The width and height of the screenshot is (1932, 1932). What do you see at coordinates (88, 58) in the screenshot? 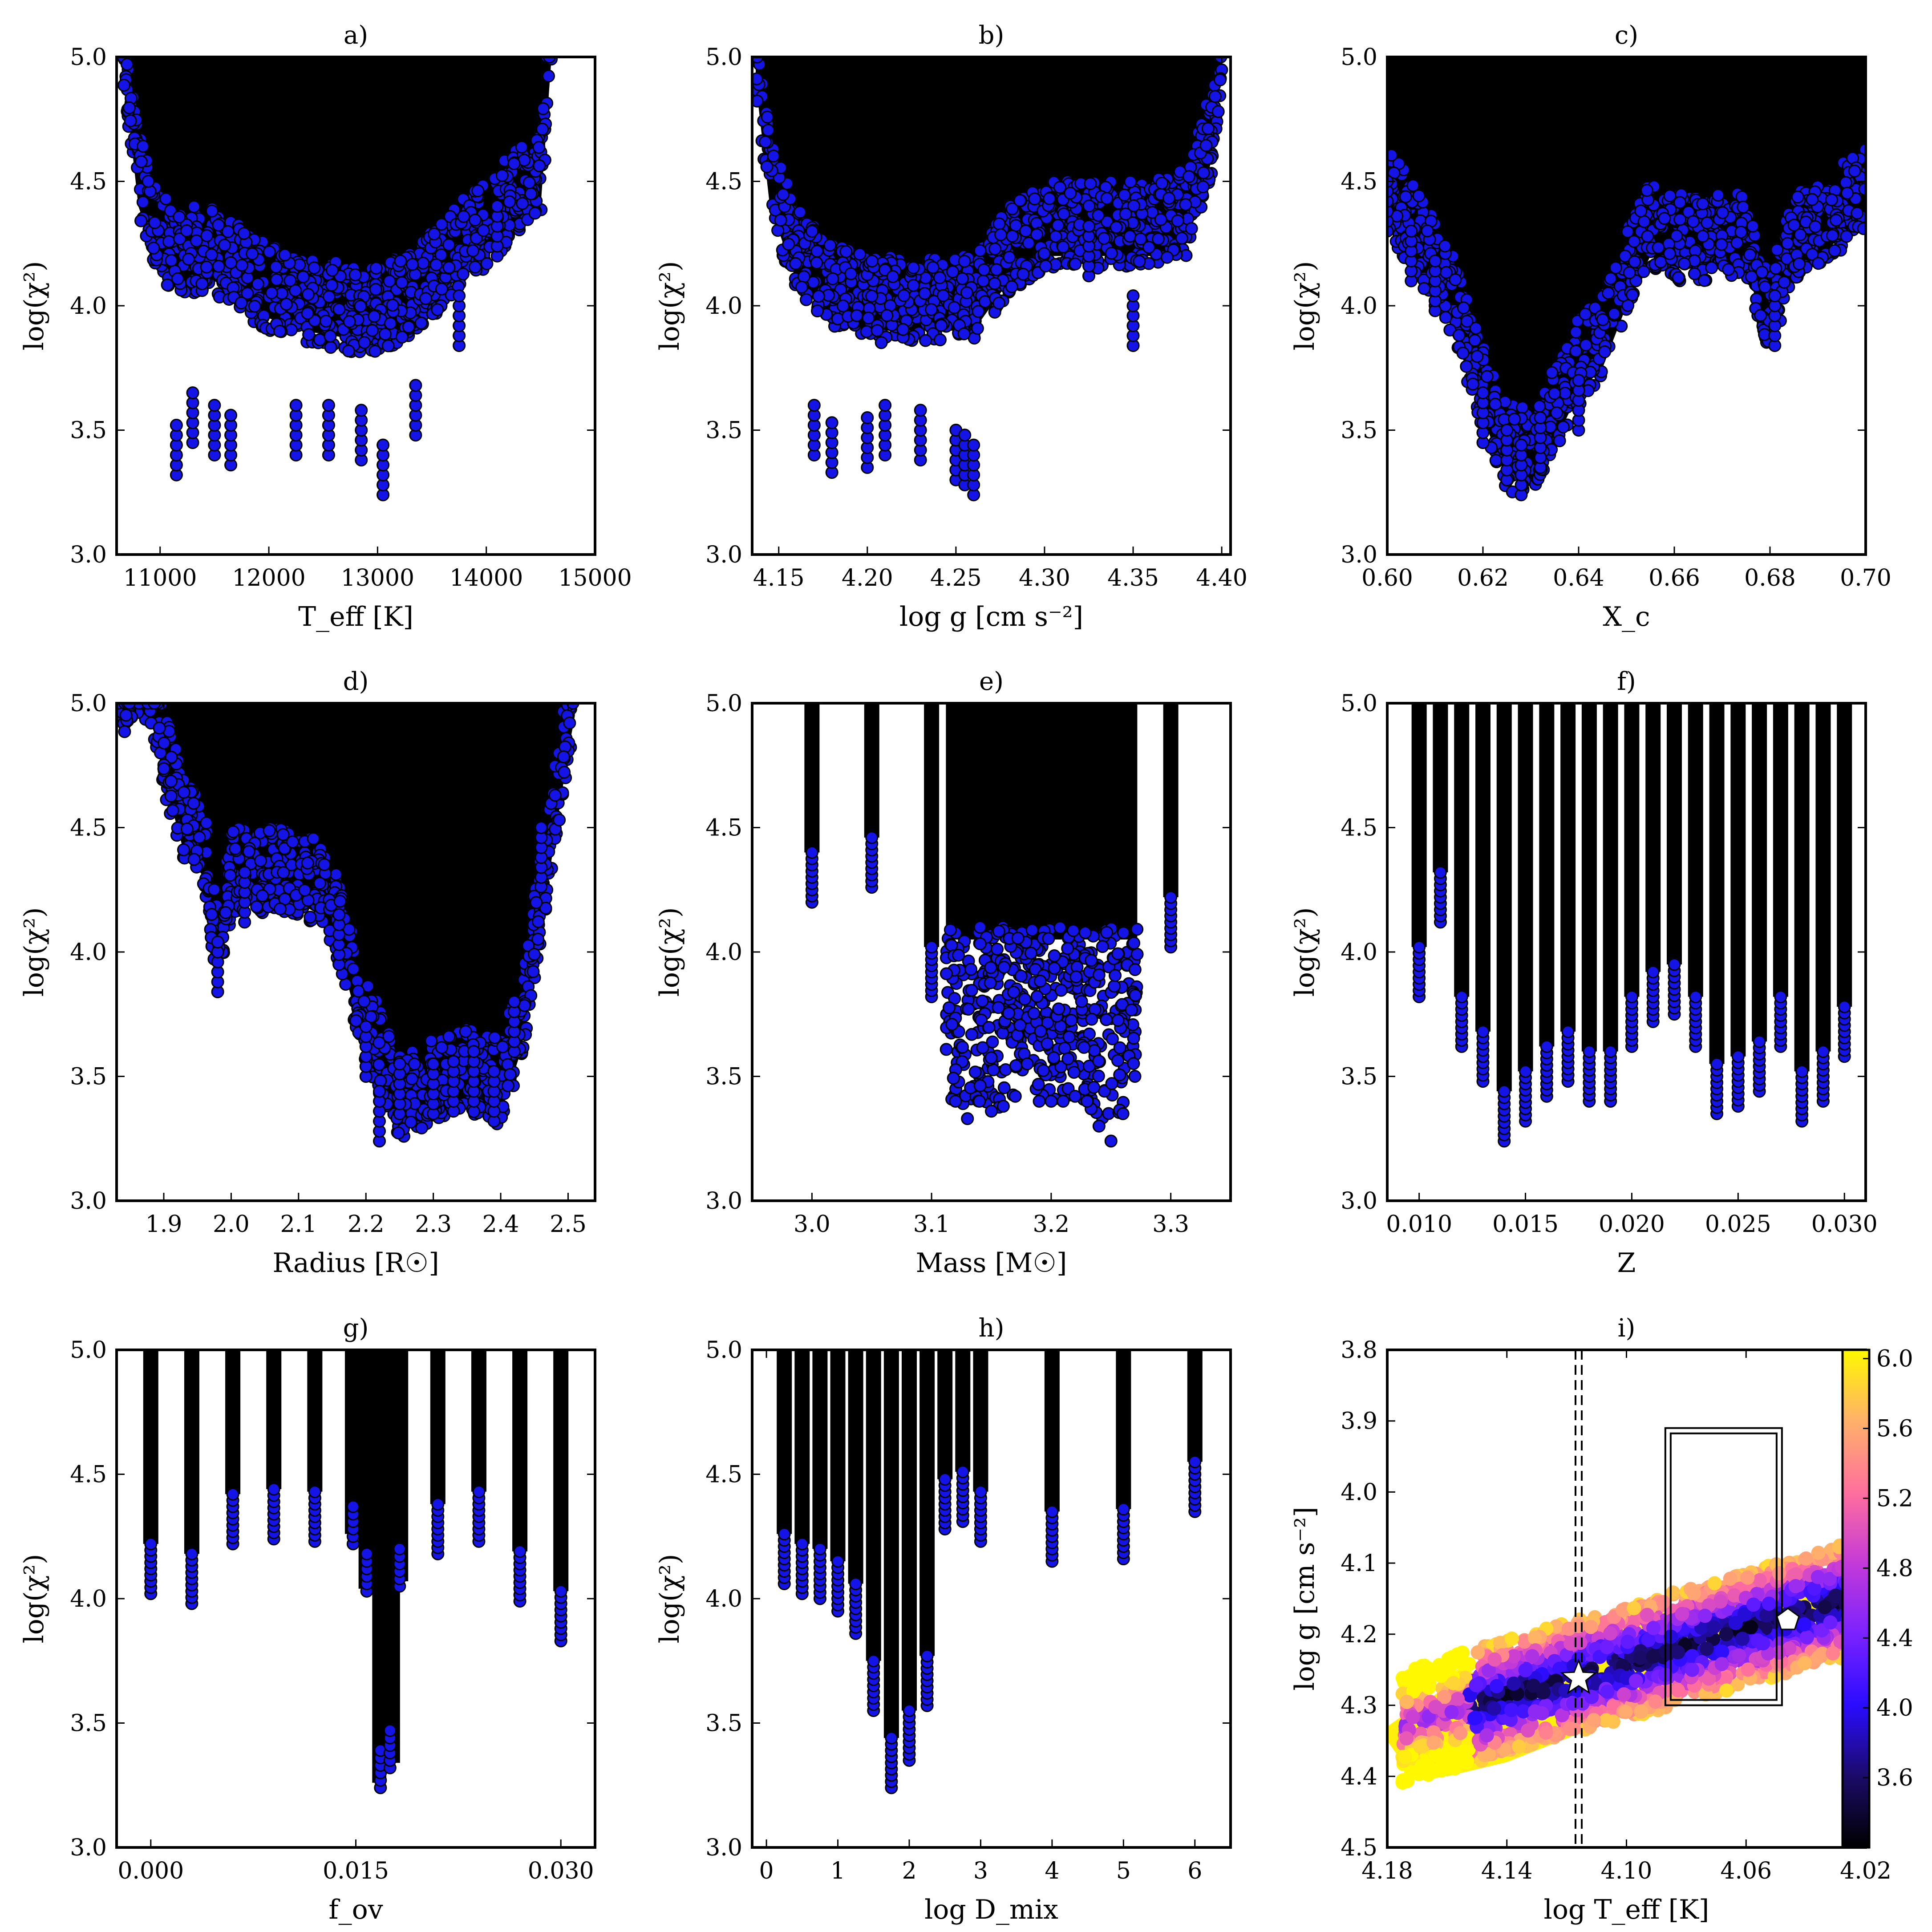
I see `y-tick-label: 5.0` at bounding box center [88, 58].